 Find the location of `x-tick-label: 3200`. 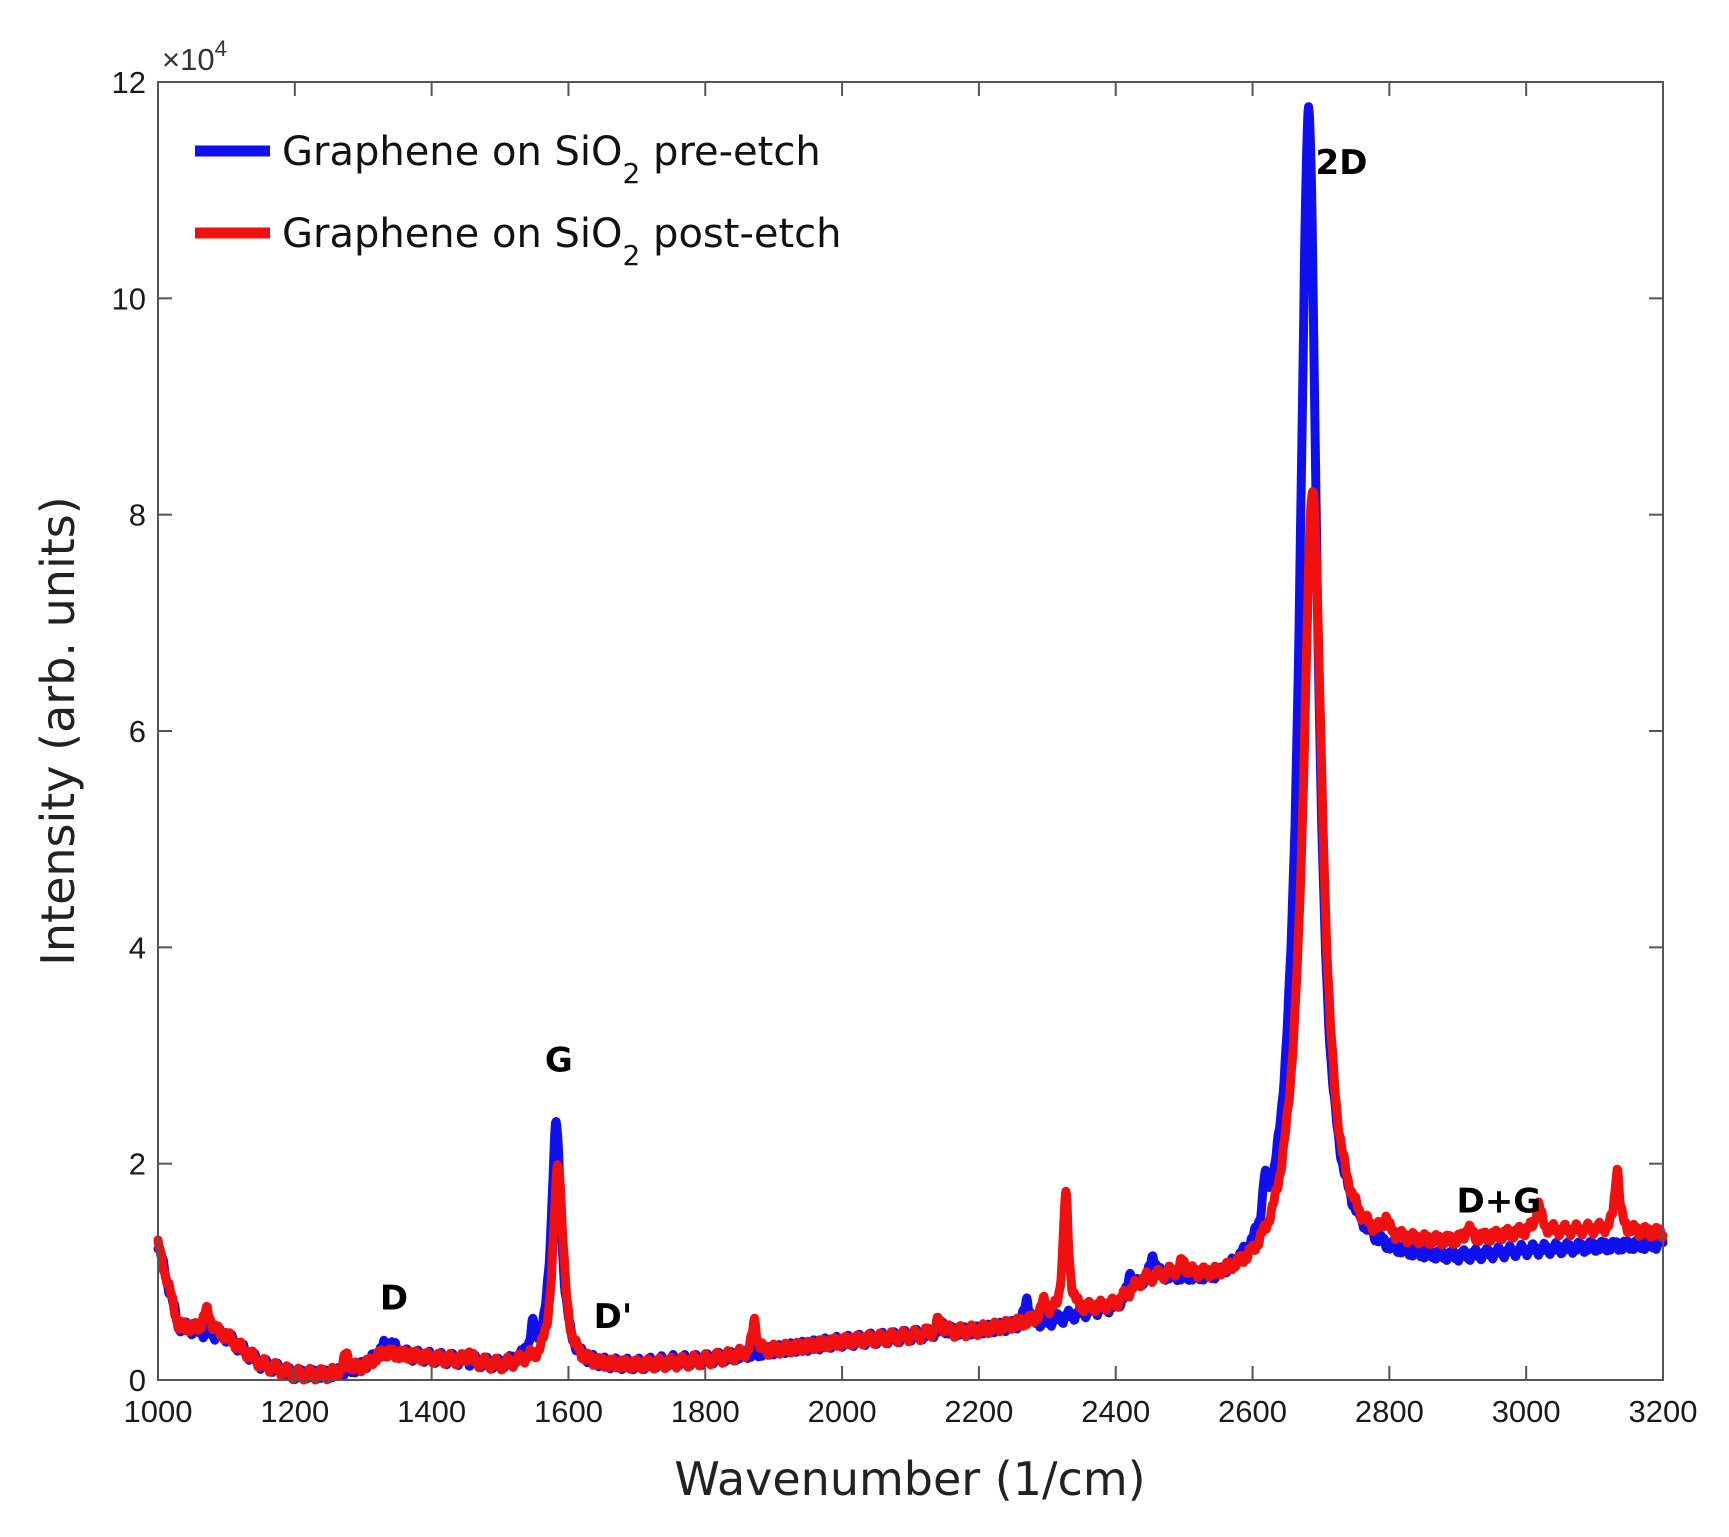

x-tick-label: 3200 is located at coordinates (1663, 1411).